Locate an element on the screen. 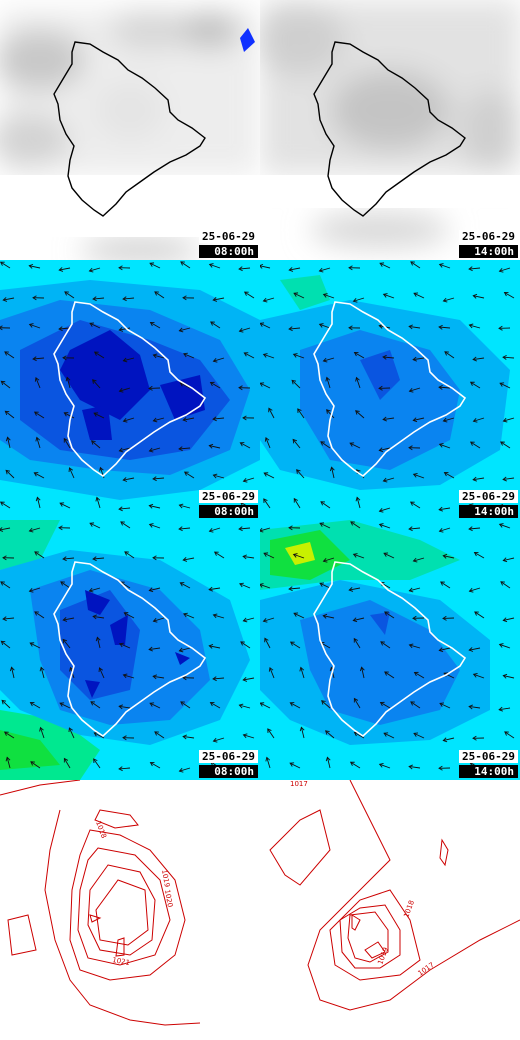  wind-map is located at coordinates (390, 390).